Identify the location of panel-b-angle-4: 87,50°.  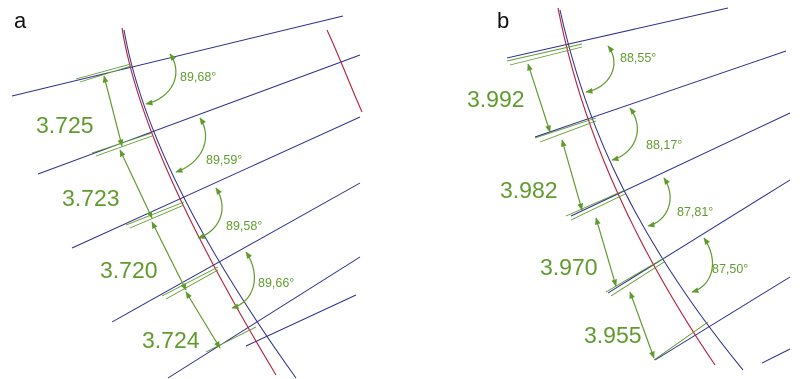
(730, 269).